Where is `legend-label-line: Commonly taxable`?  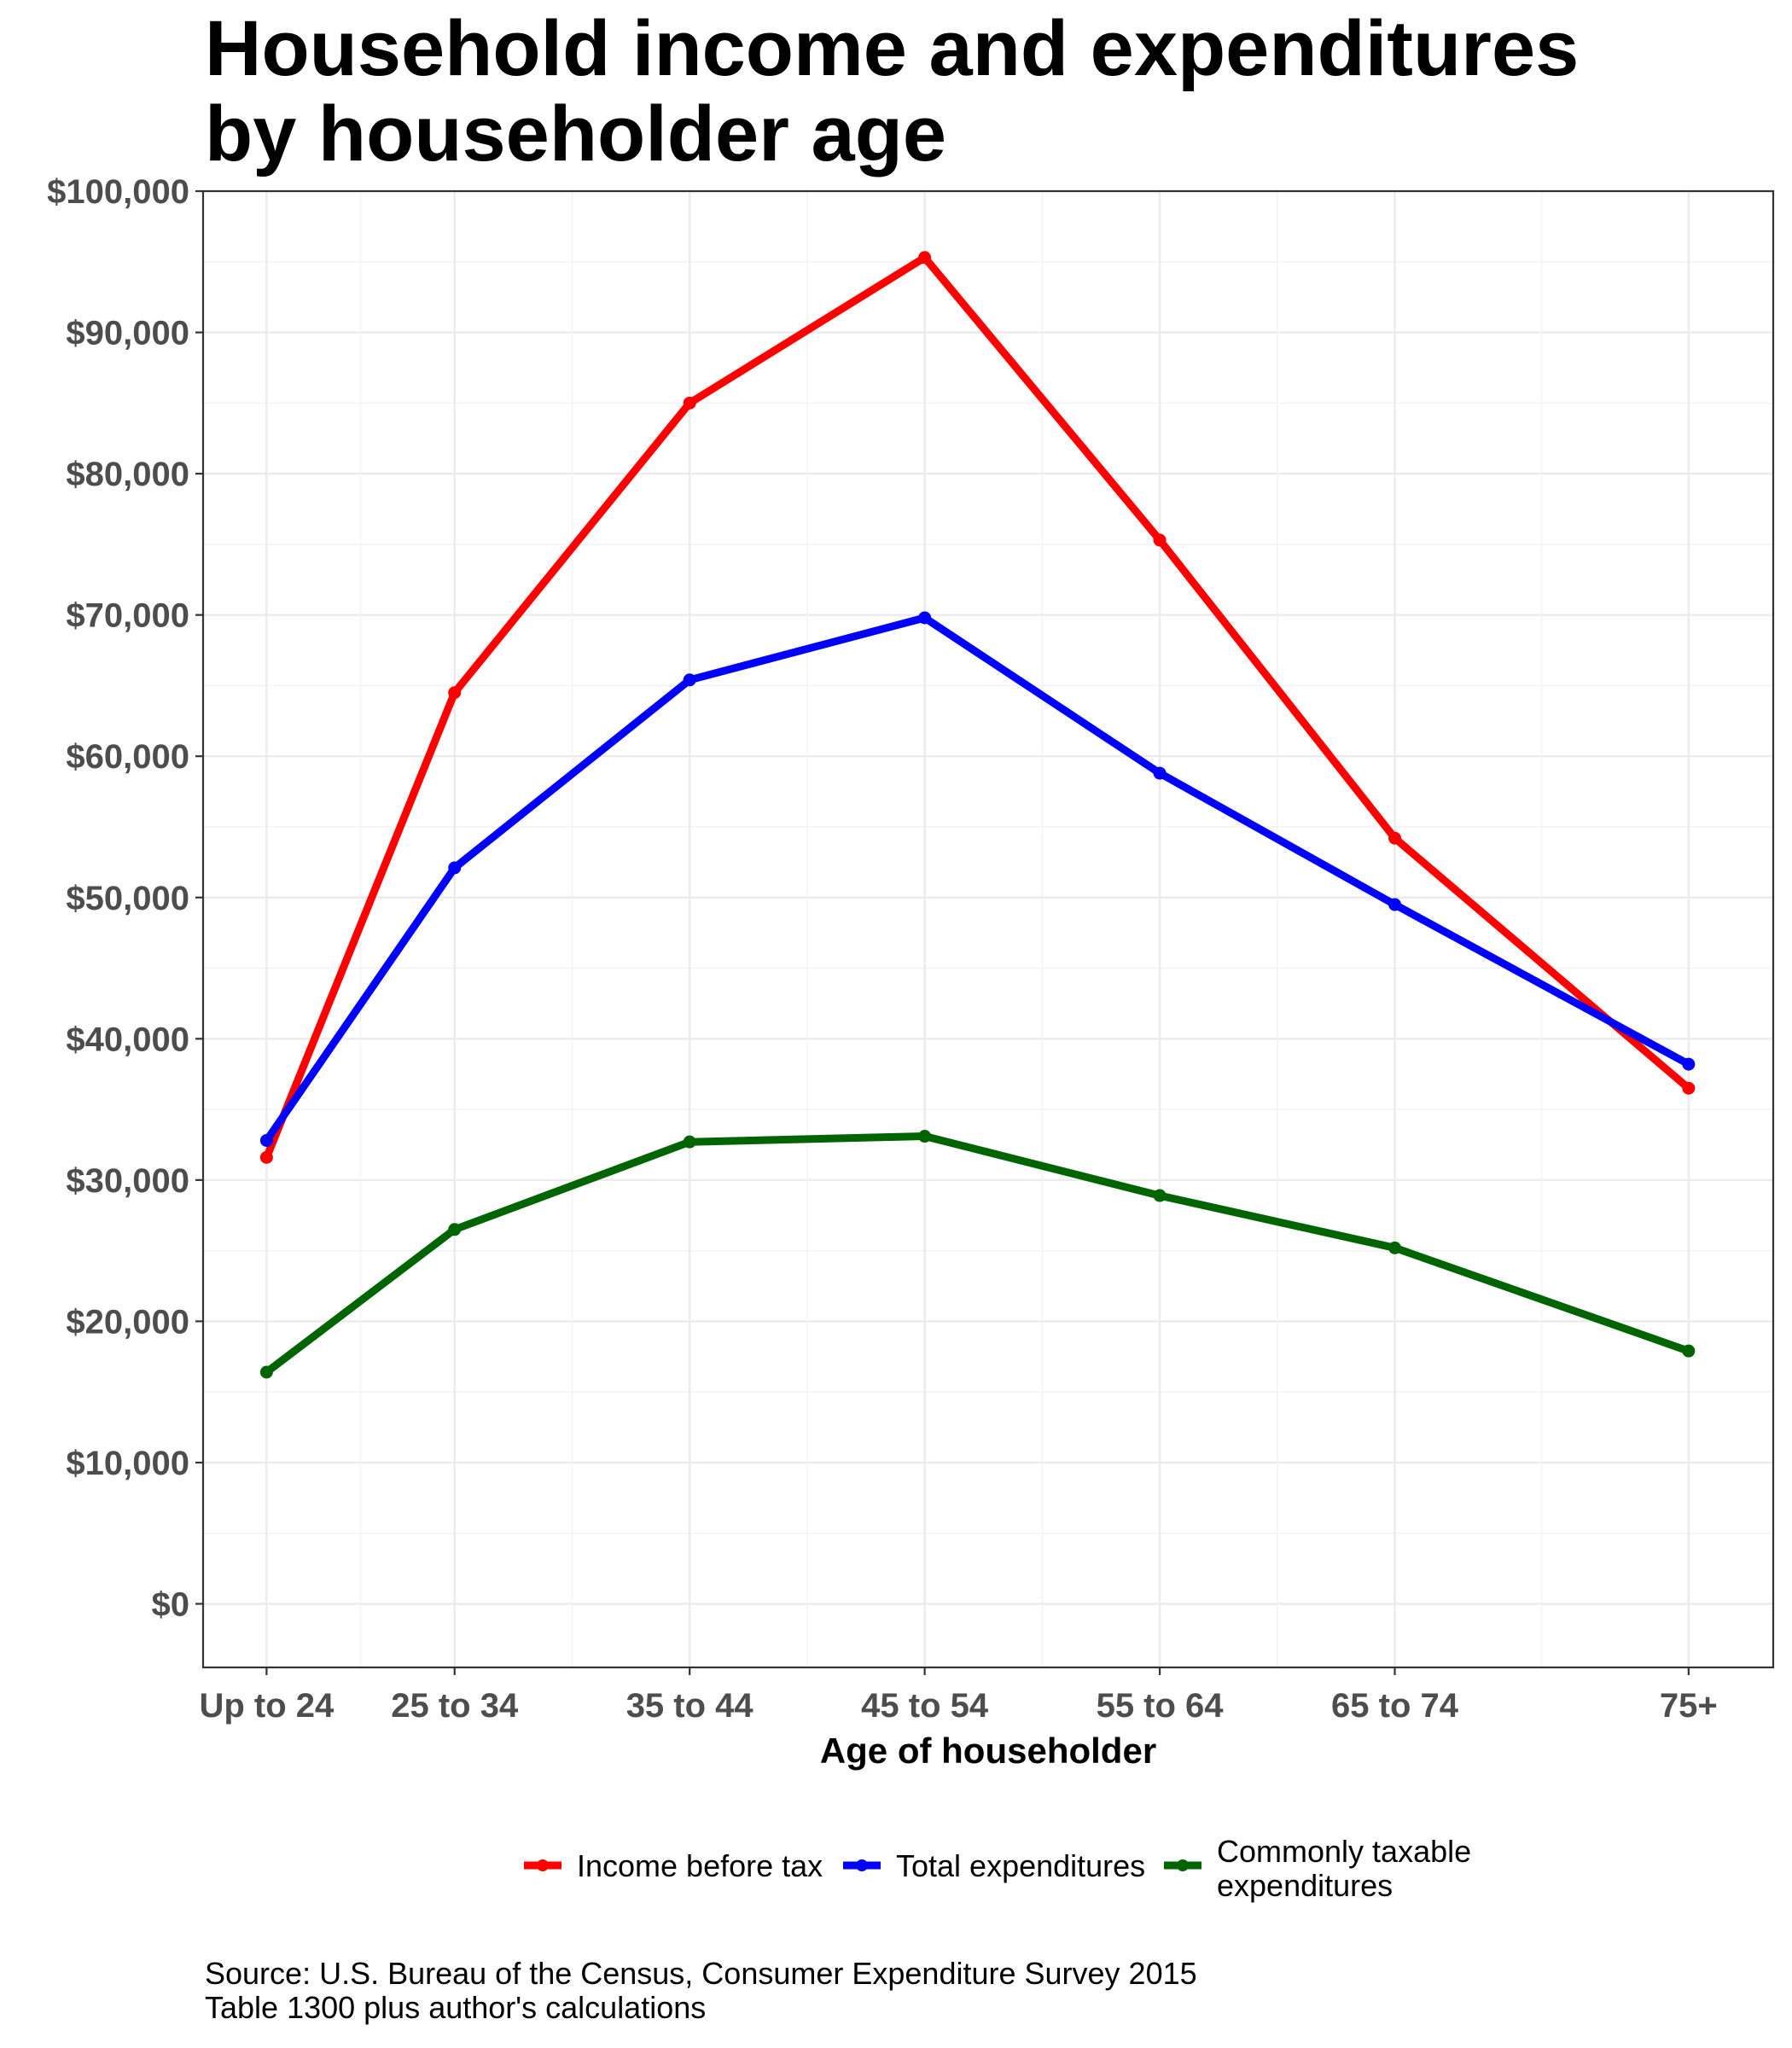
legend-label-line: Commonly taxable is located at coordinates (1344, 1852).